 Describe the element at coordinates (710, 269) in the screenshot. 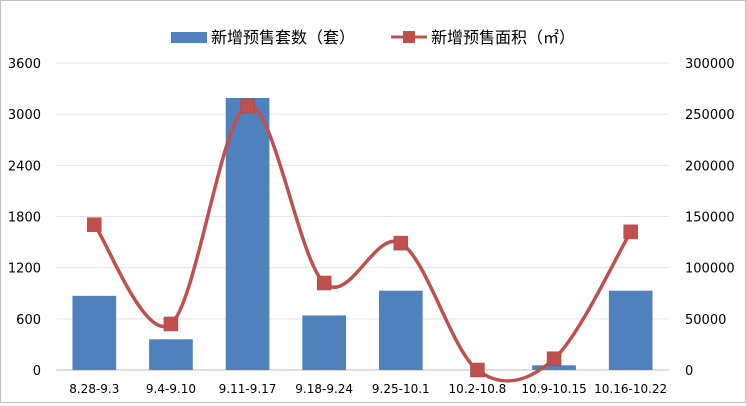

I see `right-axis-tick-label: 100000` at that location.